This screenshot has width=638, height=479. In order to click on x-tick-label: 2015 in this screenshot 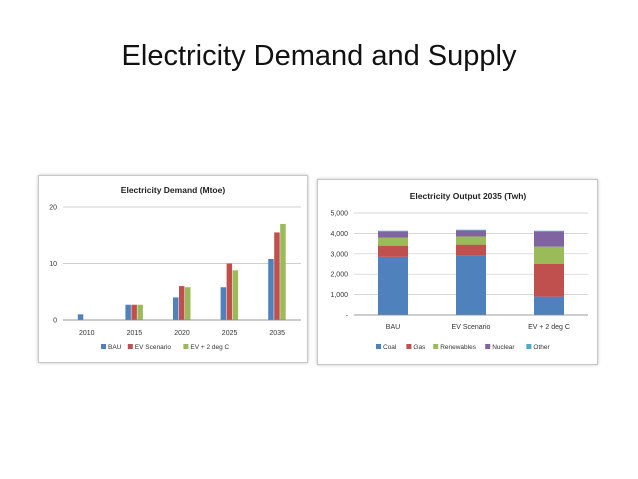, I will do `click(135, 333)`.